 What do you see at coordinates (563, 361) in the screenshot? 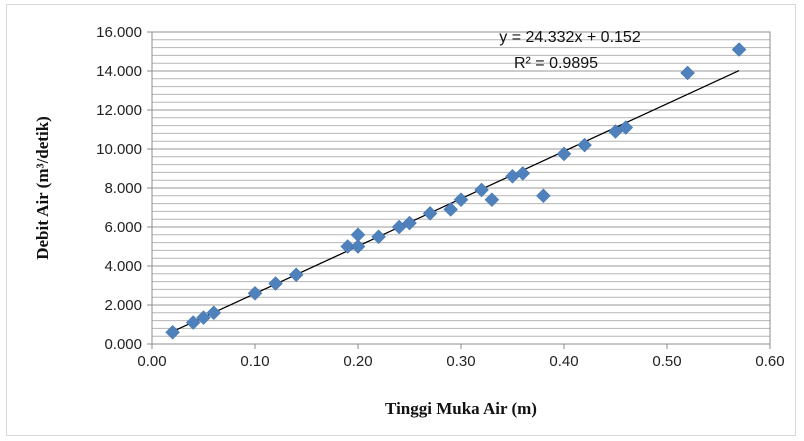
I see `x-tick-label: 0.40` at bounding box center [563, 361].